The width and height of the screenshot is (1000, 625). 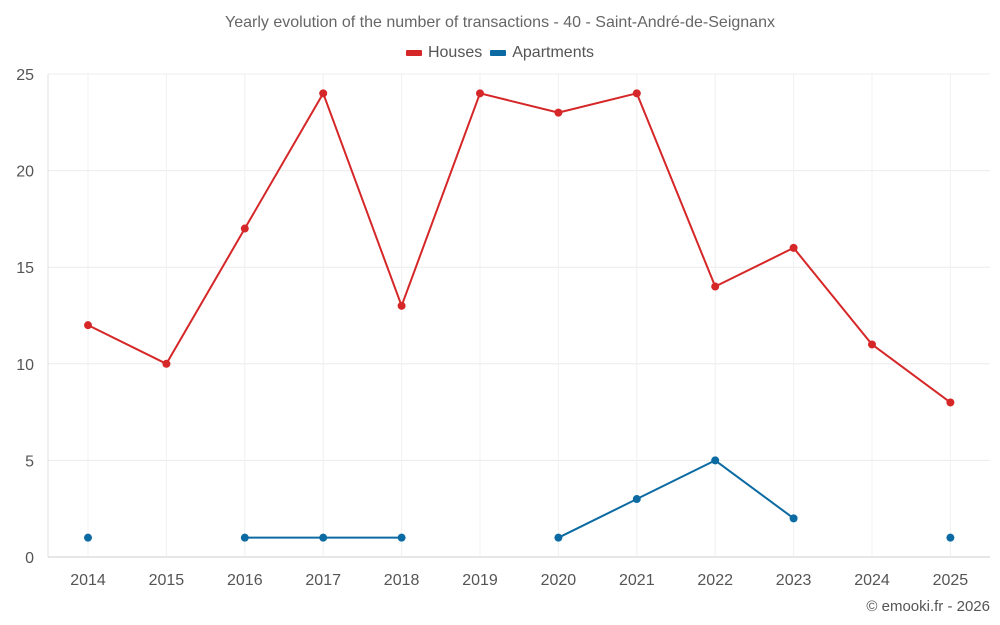 What do you see at coordinates (29, 558) in the screenshot?
I see `y-tick-label-0: 0` at bounding box center [29, 558].